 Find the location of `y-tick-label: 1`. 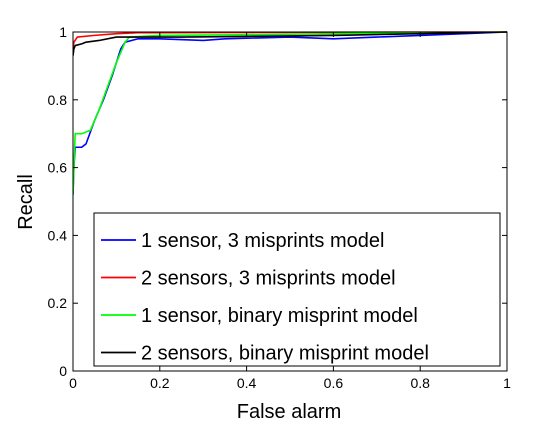

y-tick-label: 1 is located at coordinates (63, 32).